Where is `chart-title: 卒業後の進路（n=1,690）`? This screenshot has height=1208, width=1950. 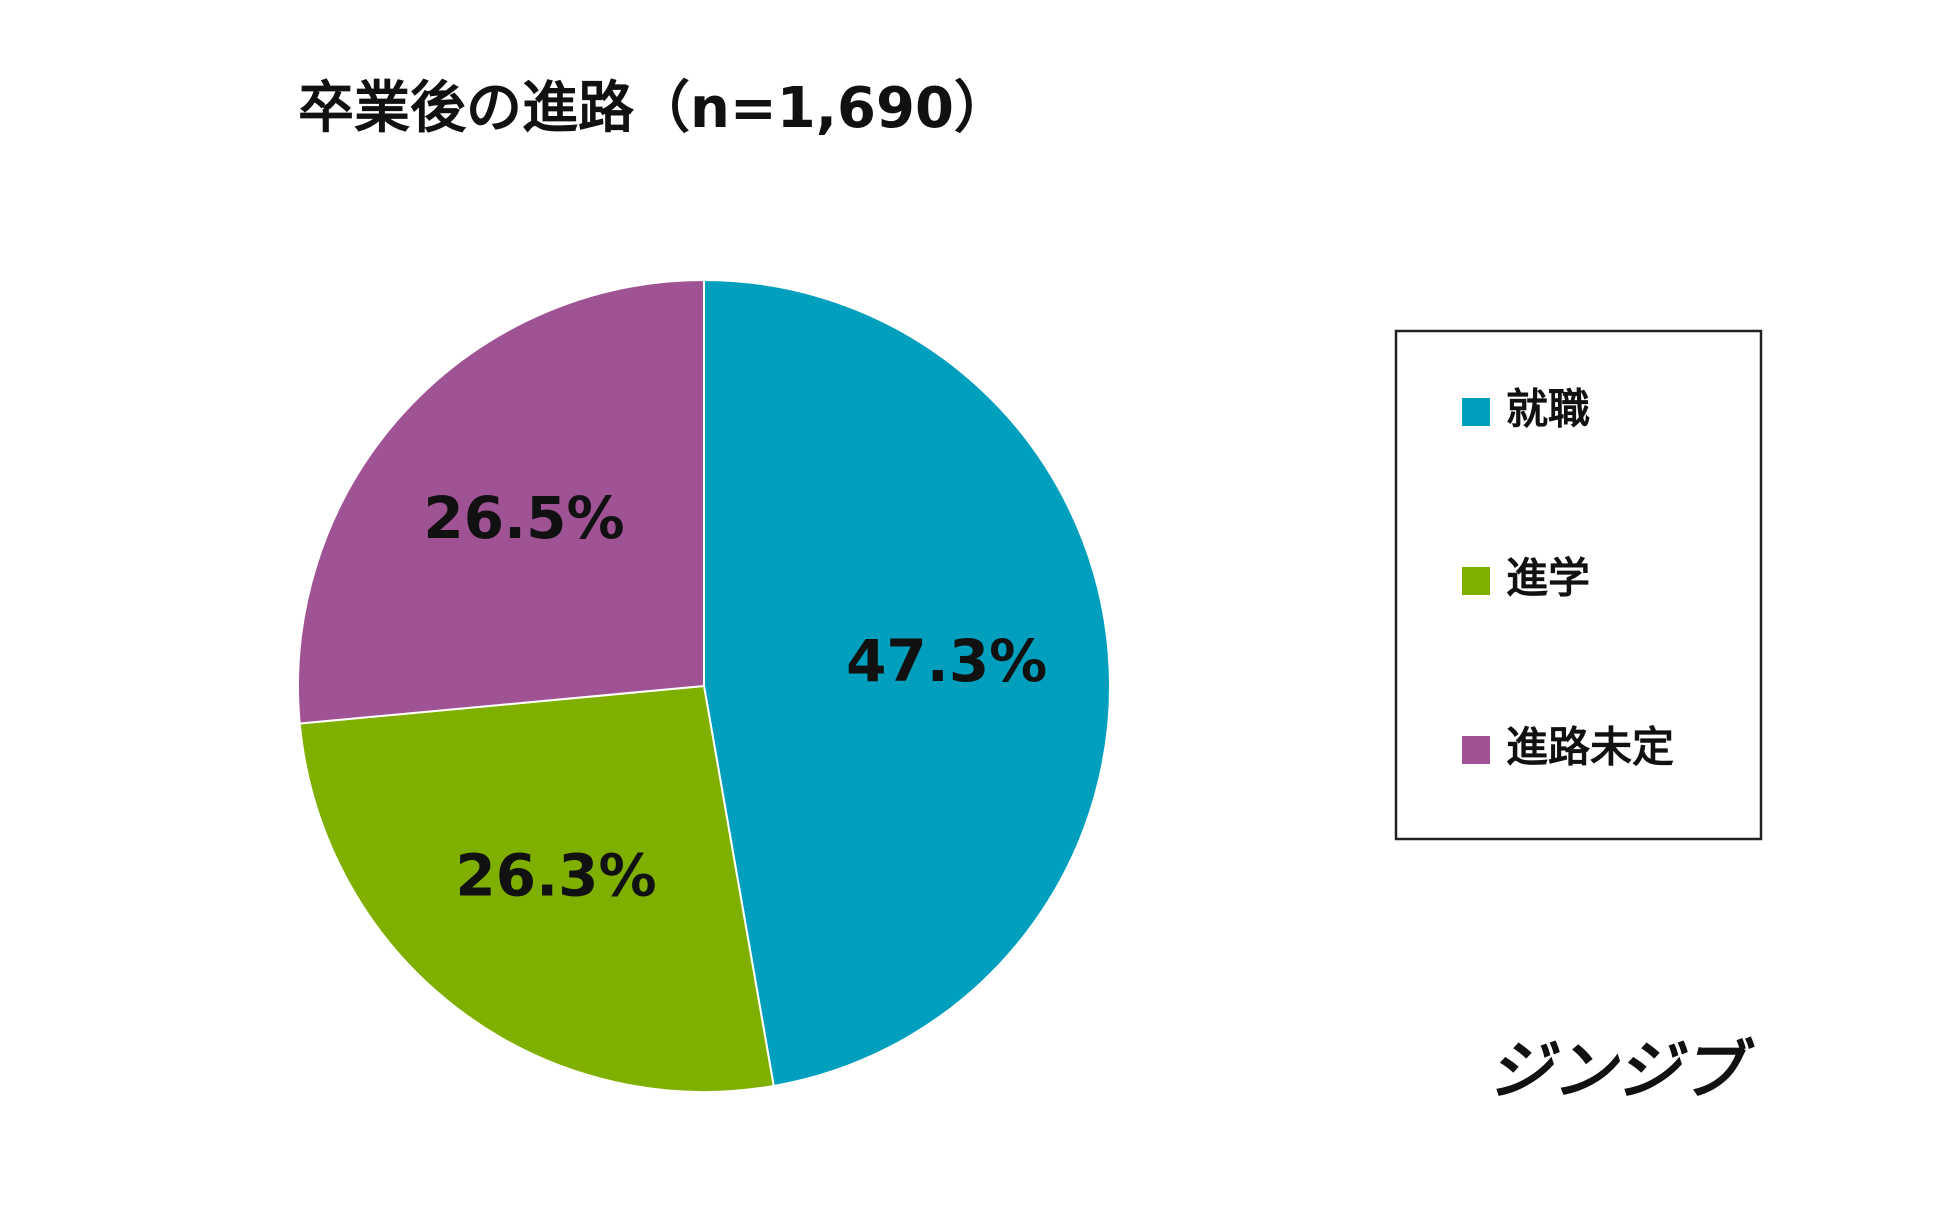 chart-title: 卒業後の進路（n=1,690） is located at coordinates (654, 108).